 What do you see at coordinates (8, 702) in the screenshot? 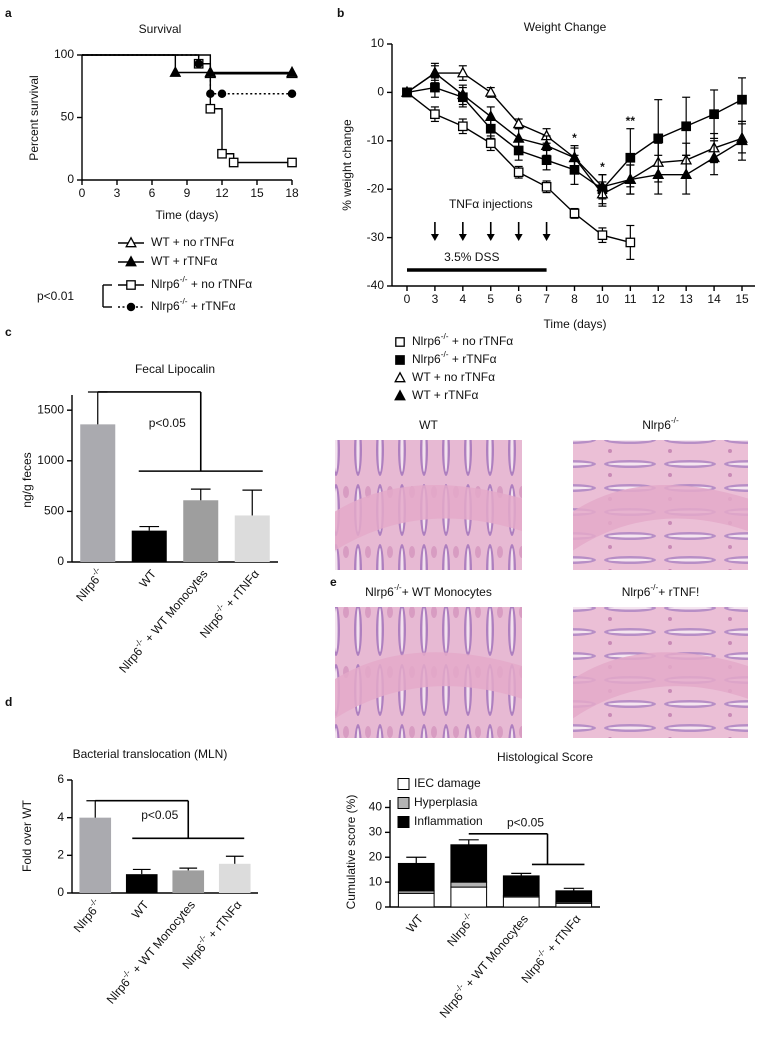
I see `panel-letter: d` at bounding box center [8, 702].